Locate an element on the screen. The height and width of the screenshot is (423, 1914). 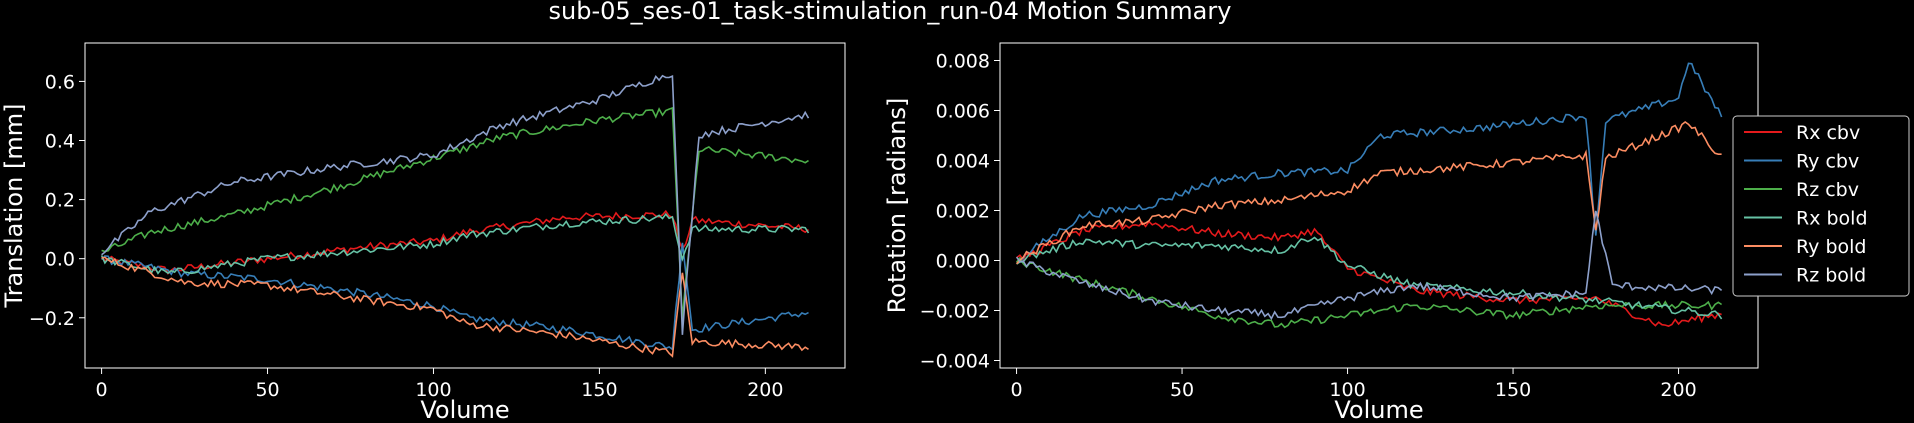
y-tick-label: 0.008 is located at coordinates (963, 62).